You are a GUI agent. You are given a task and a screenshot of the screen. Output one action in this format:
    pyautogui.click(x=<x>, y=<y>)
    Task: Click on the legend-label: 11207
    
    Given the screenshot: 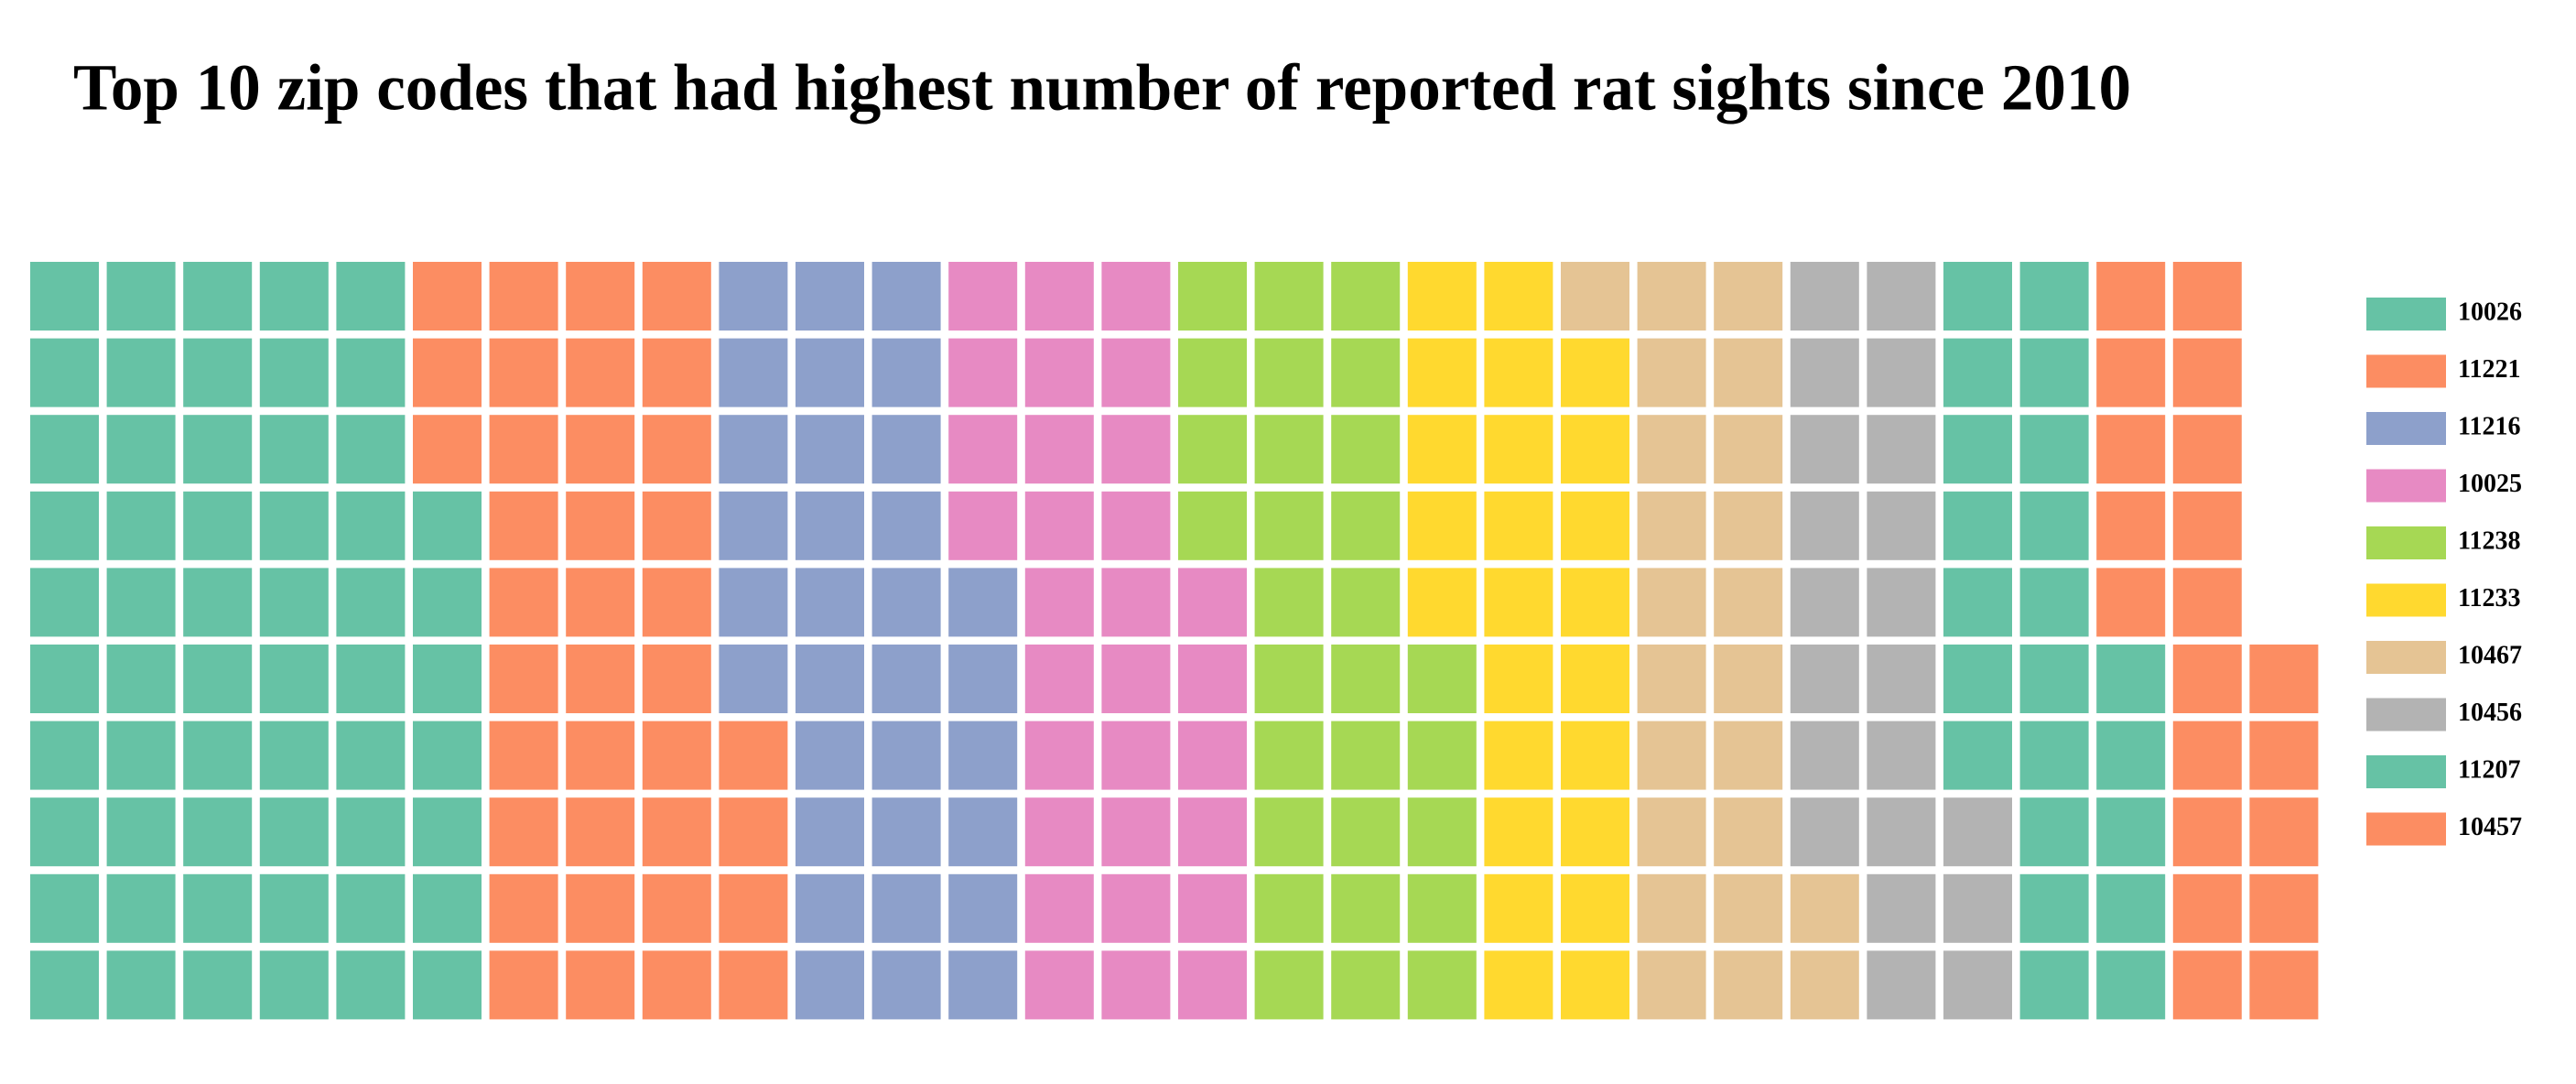 What is the action you would take?
    pyautogui.click(x=2489, y=770)
    